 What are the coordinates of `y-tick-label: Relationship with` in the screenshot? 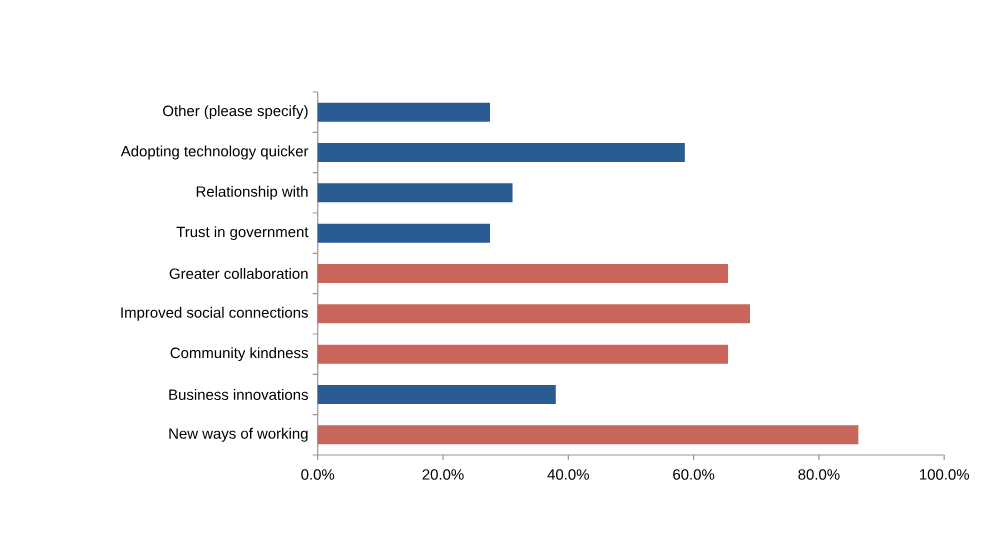 It's located at (252, 192).